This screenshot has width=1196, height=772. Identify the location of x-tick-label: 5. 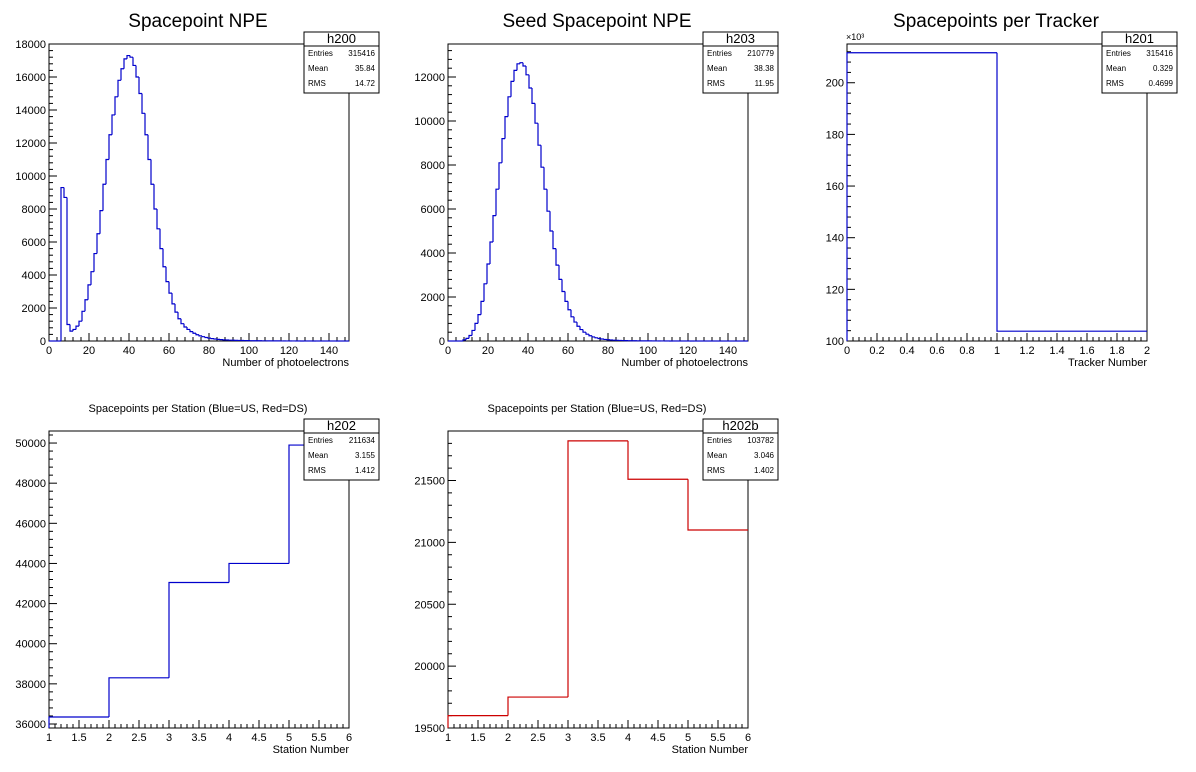
(688, 738).